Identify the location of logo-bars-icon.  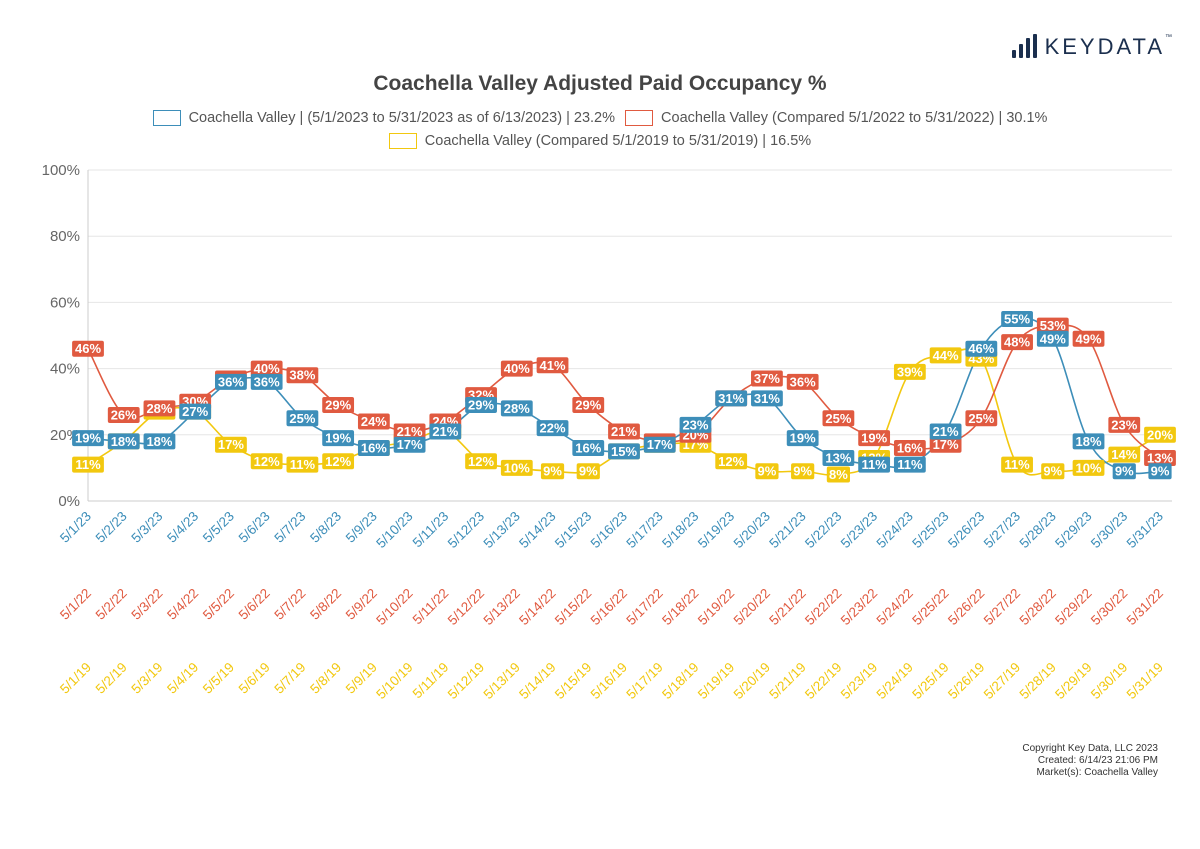
(1024, 46).